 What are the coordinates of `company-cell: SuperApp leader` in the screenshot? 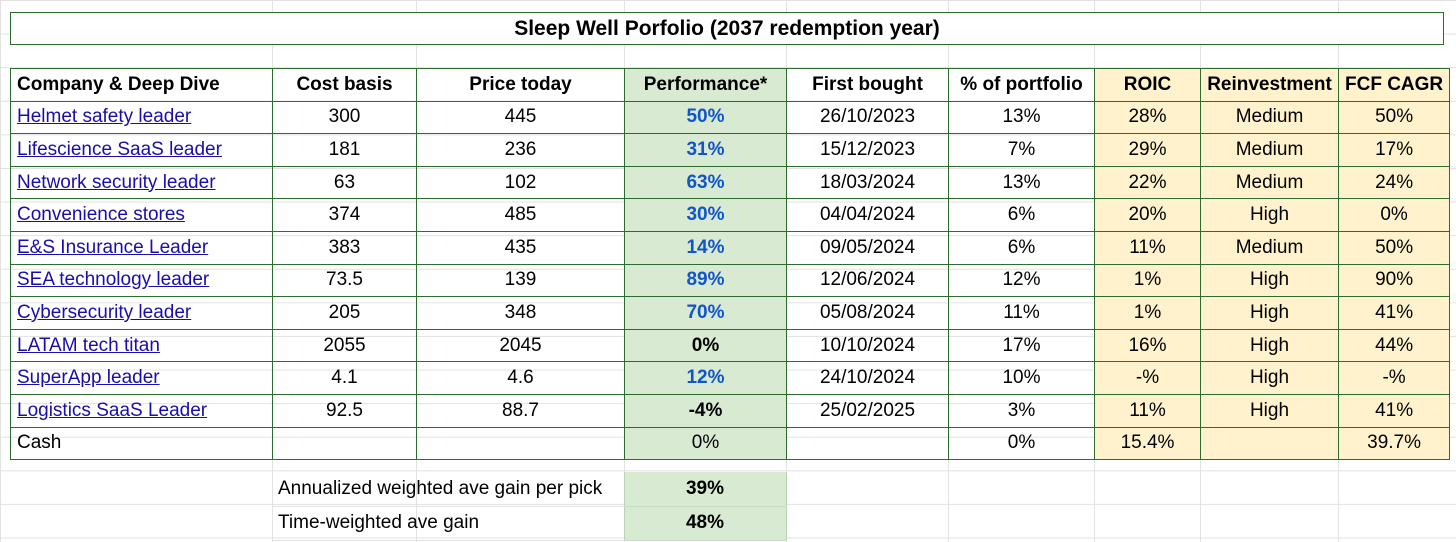 It's located at (141, 378).